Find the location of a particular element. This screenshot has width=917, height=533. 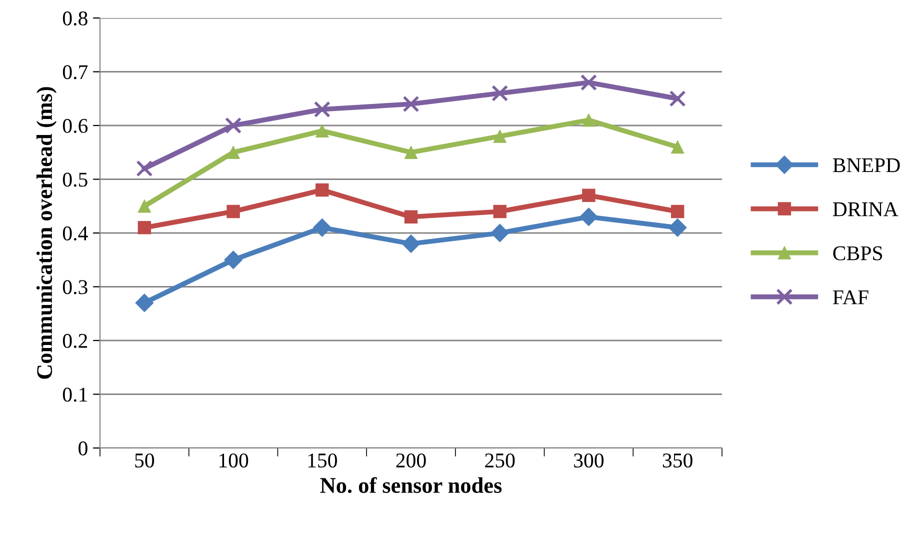

x-tick-label: 300 is located at coordinates (589, 460).